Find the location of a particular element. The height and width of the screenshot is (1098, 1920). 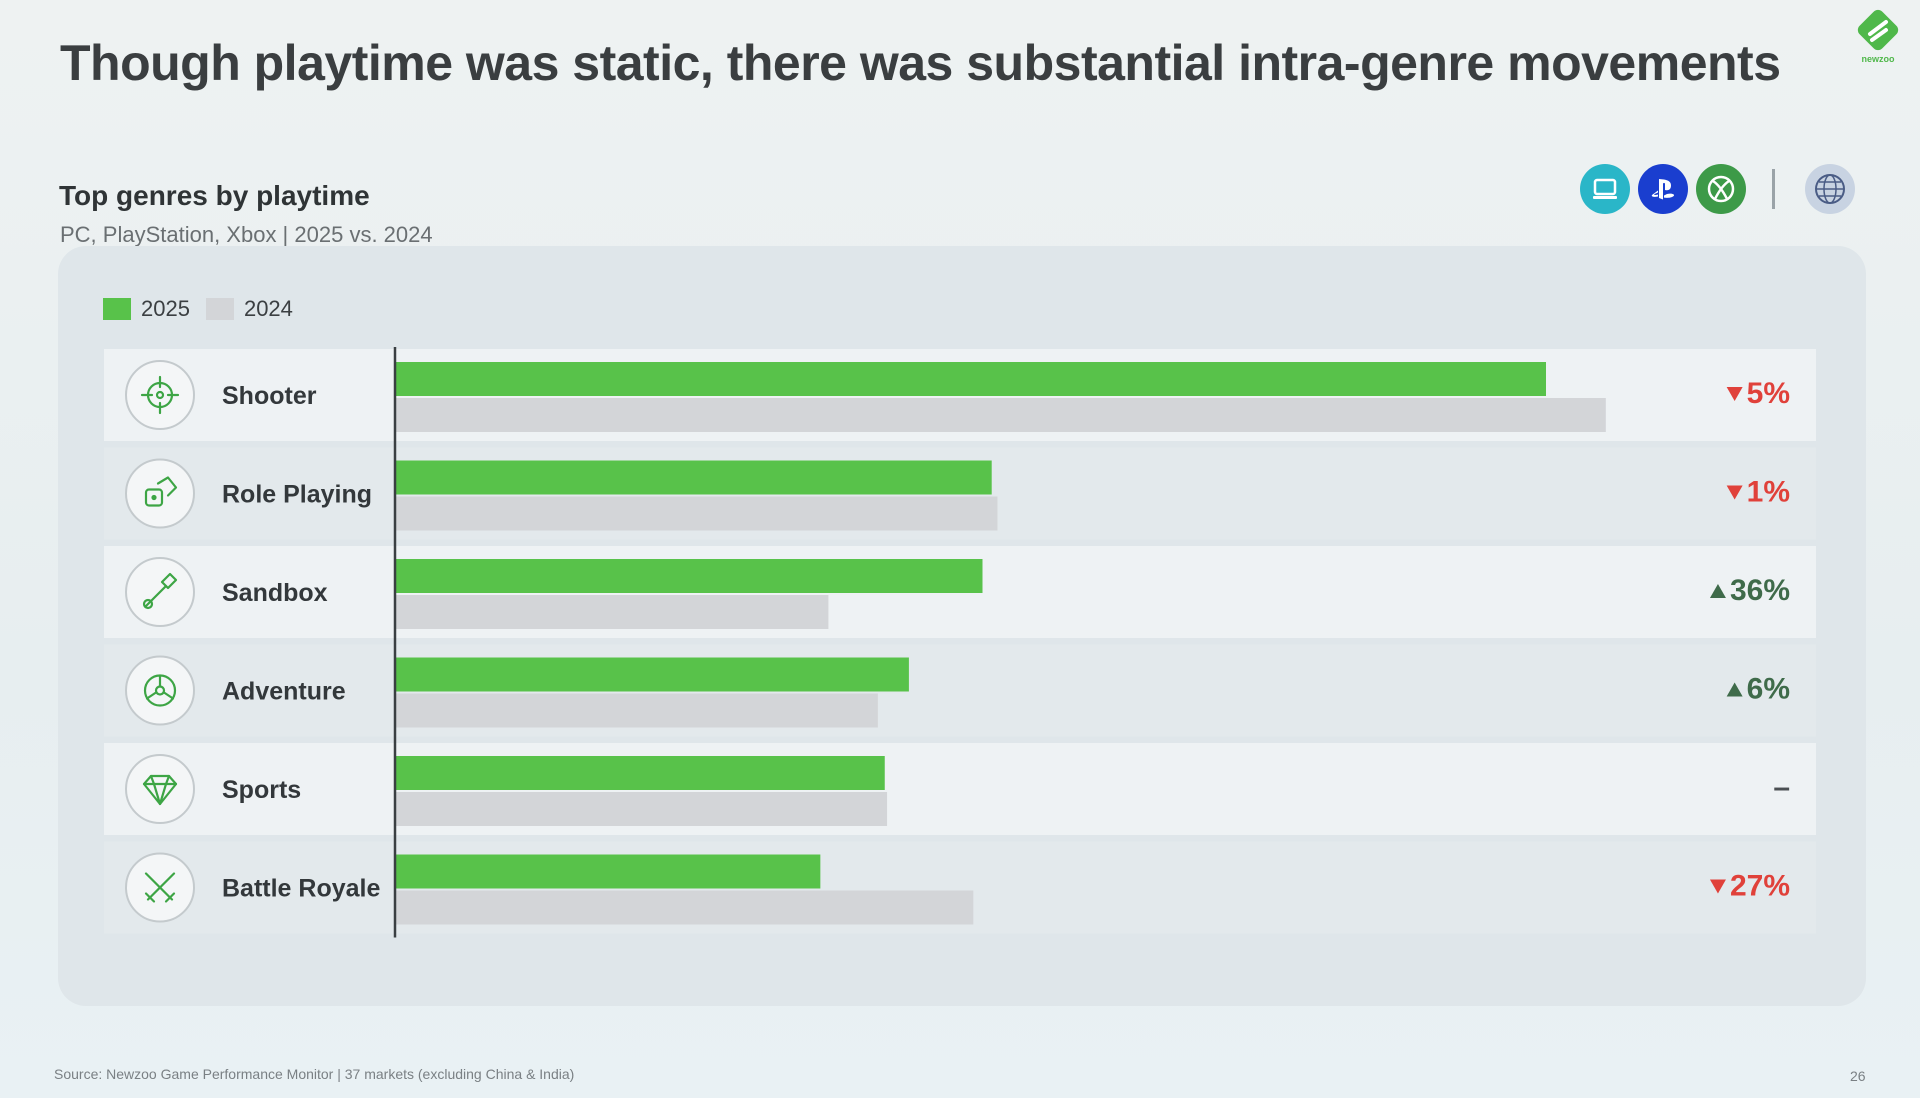

category-label: Role Playing is located at coordinates (297, 495).